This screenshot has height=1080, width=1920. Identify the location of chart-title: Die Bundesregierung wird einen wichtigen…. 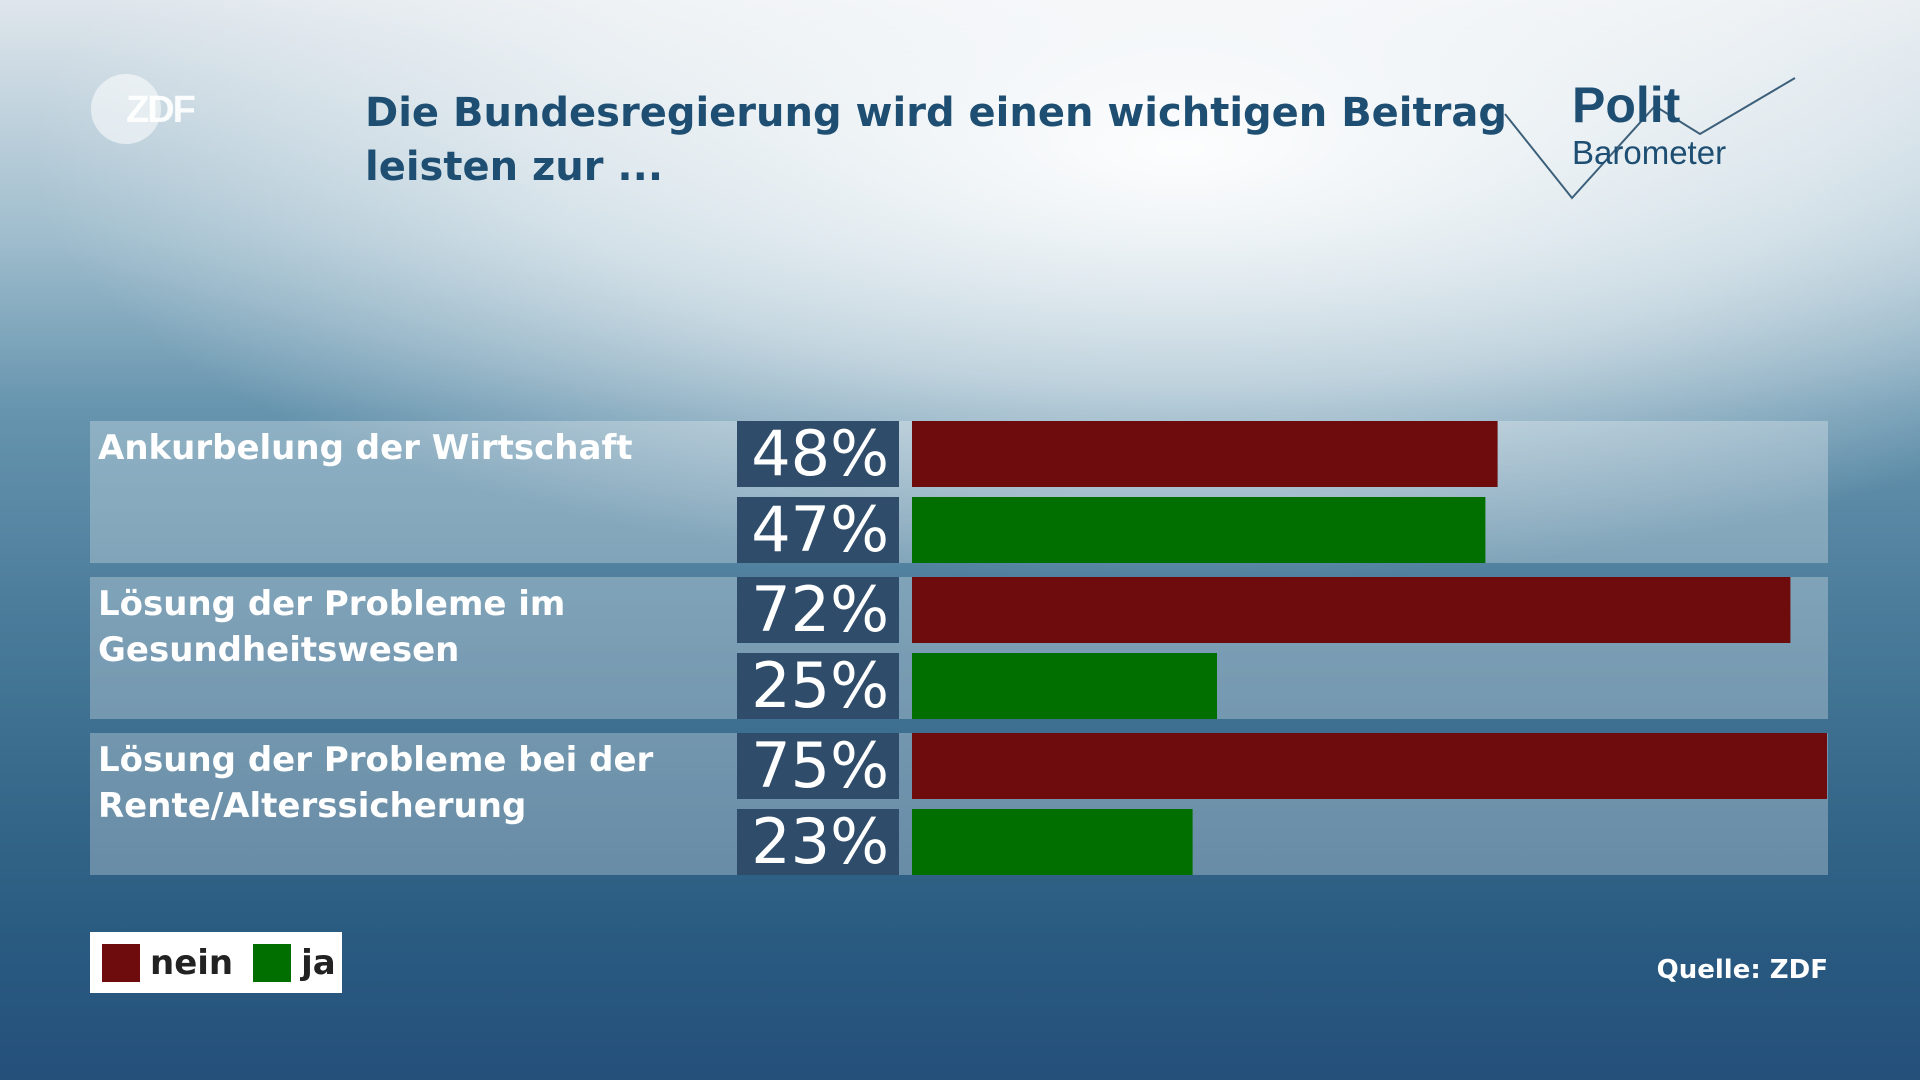
(936, 140).